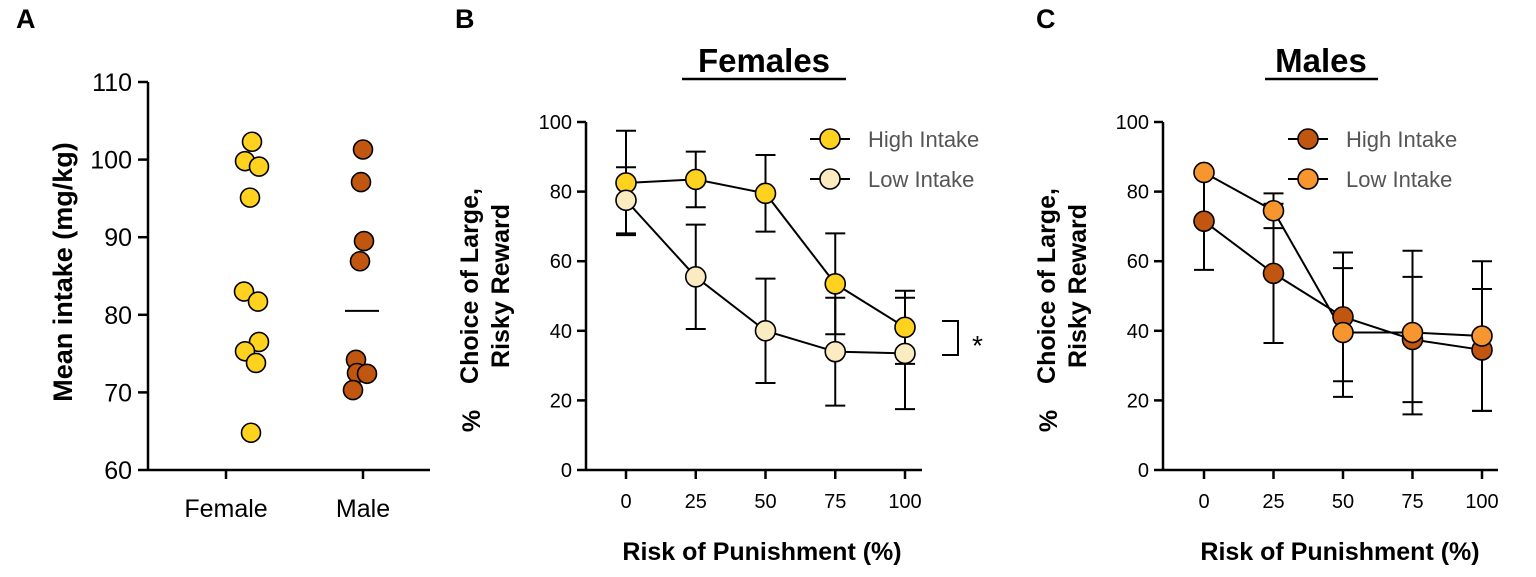 The width and height of the screenshot is (1536, 577). What do you see at coordinates (962, 340) in the screenshot?
I see `significance-bracket: *` at bounding box center [962, 340].